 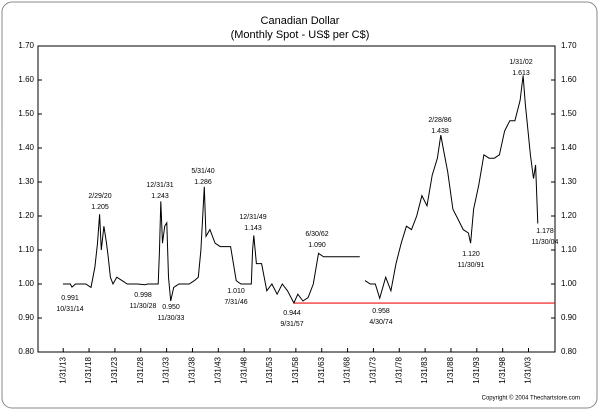 I want to click on x-tick-label: 1/31/03, so click(x=528, y=369).